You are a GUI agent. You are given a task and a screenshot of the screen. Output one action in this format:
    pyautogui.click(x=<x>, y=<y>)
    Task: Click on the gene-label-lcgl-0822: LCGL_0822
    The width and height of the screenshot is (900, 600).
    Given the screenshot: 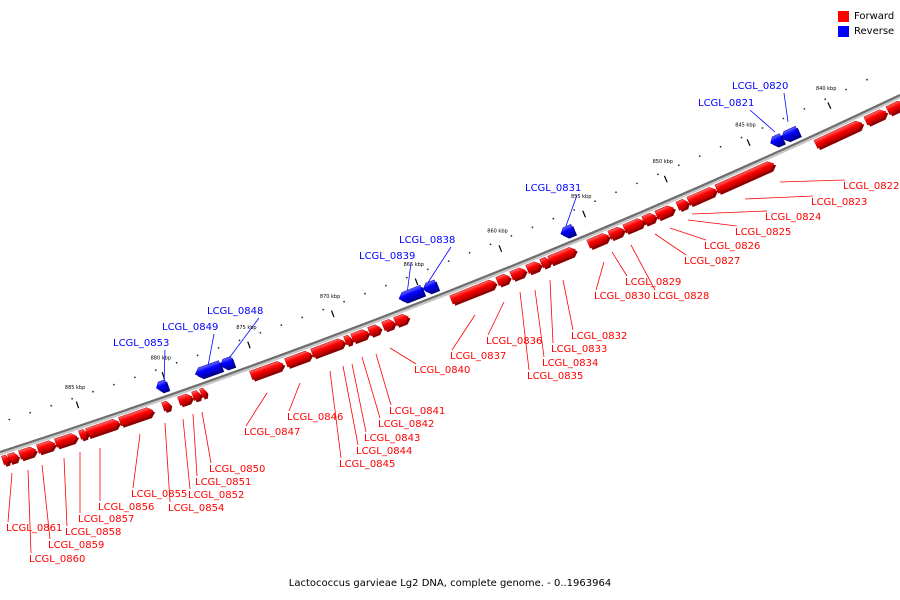 What is the action you would take?
    pyautogui.click(x=871, y=186)
    